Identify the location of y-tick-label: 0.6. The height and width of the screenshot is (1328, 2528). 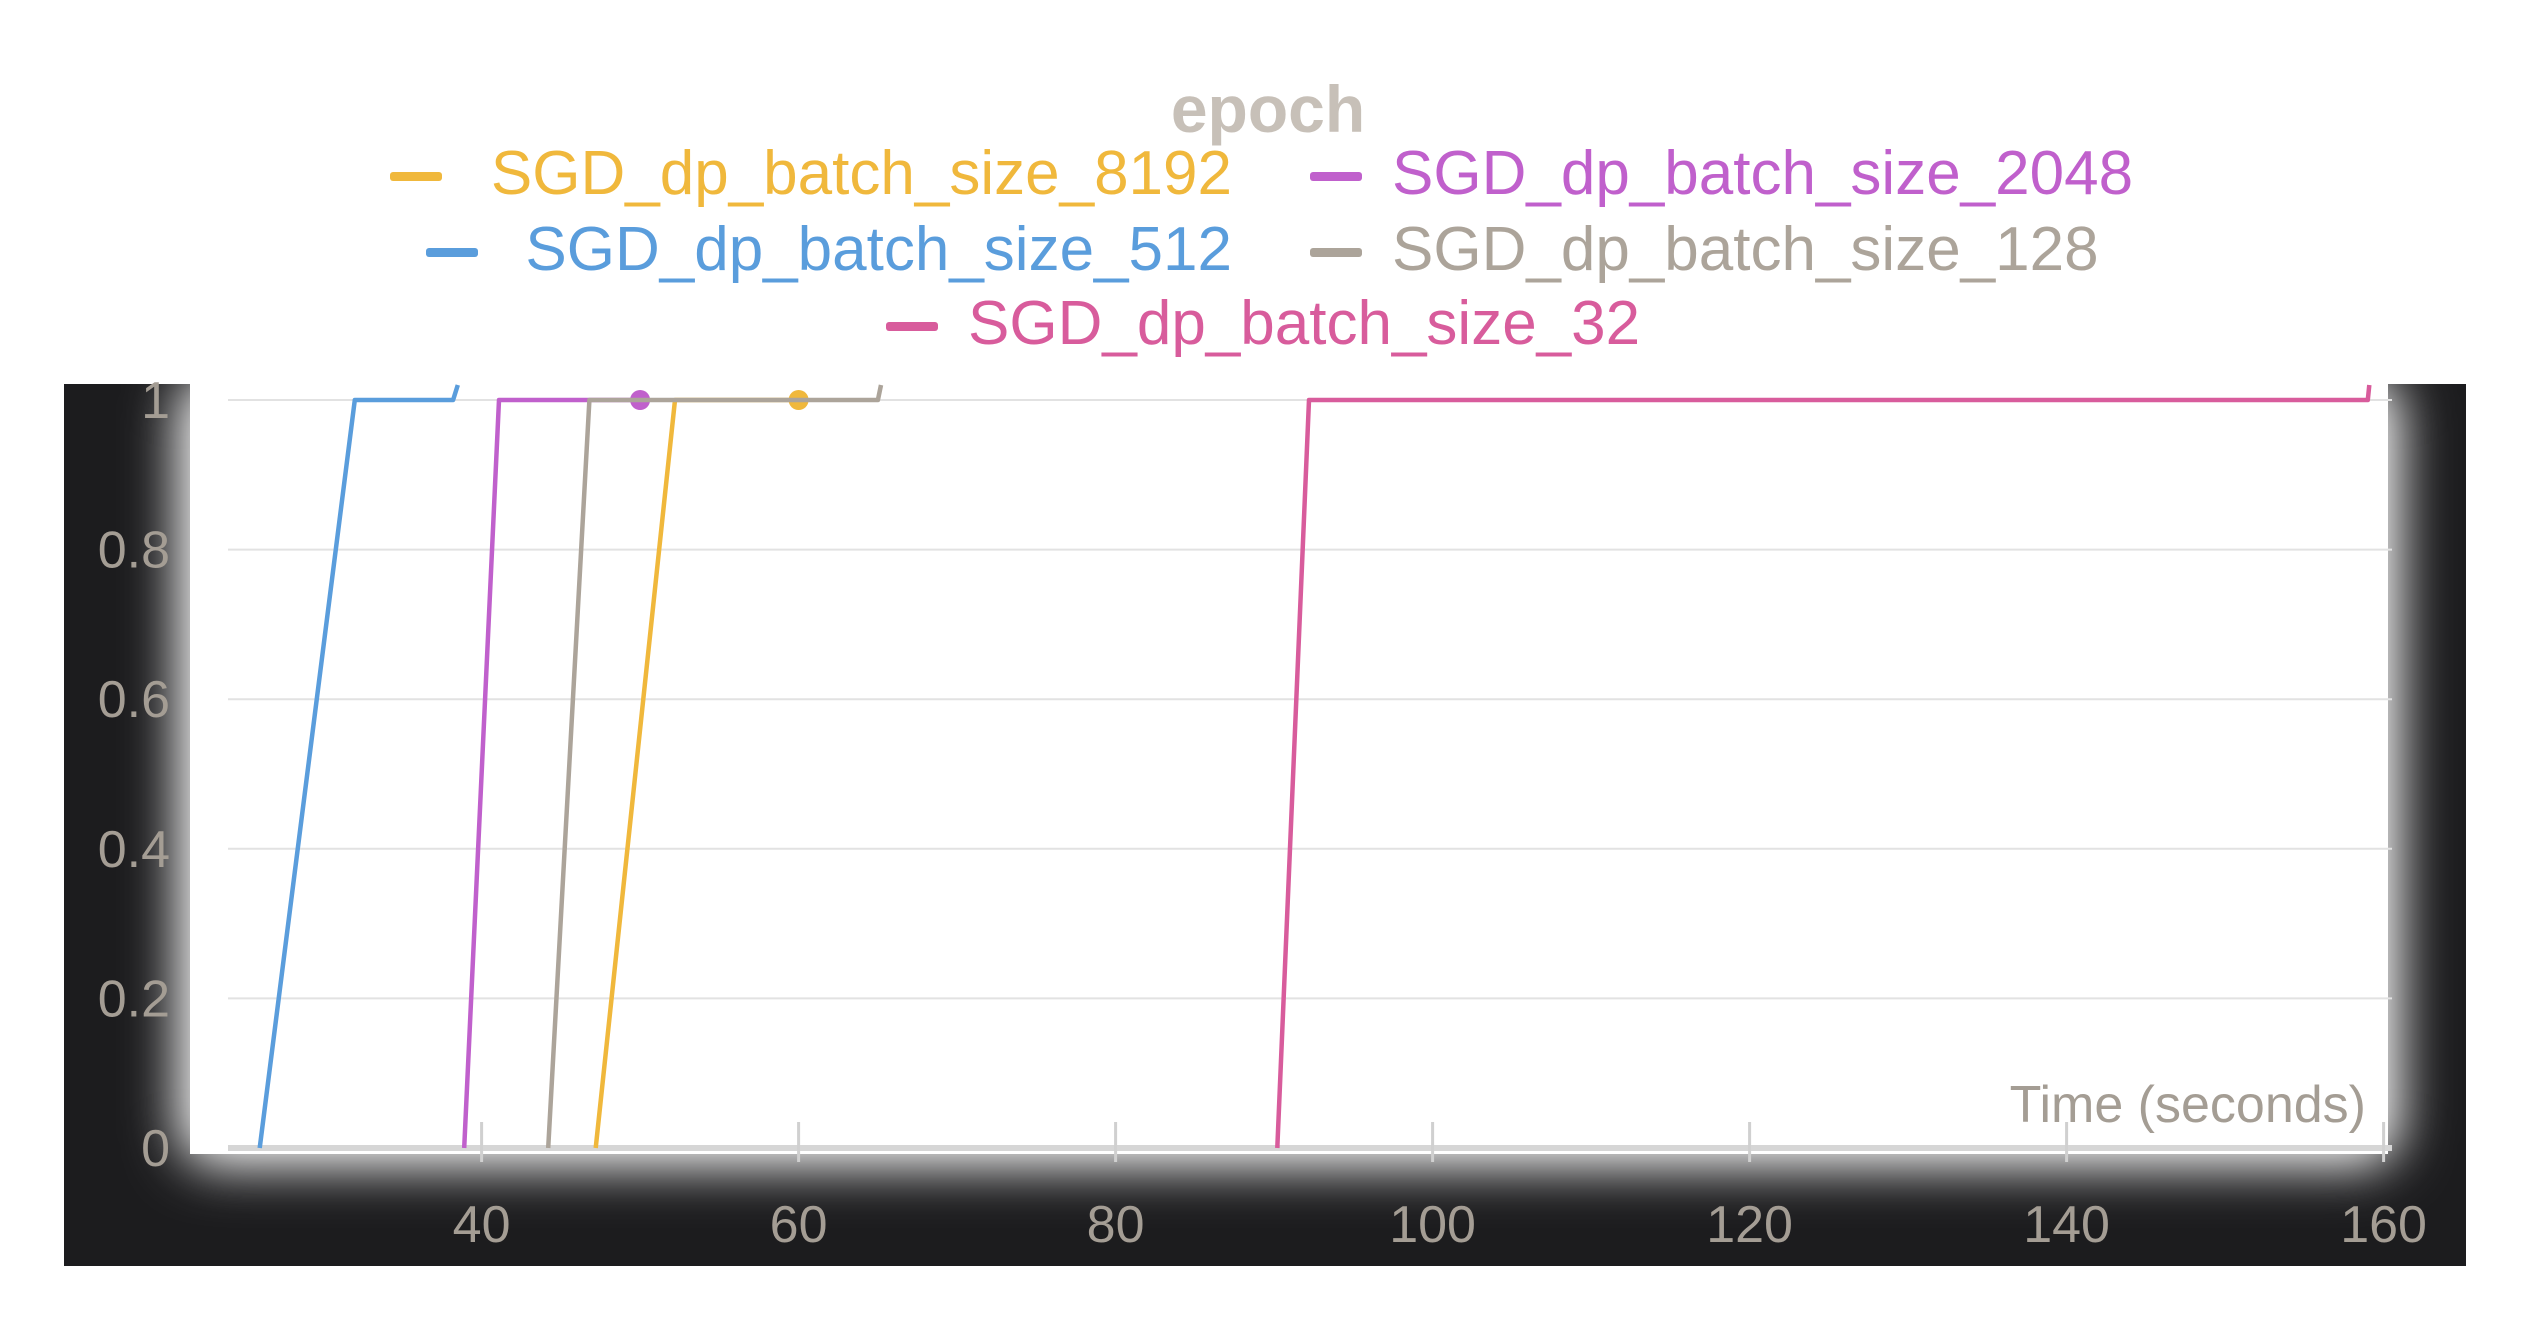
(134, 700).